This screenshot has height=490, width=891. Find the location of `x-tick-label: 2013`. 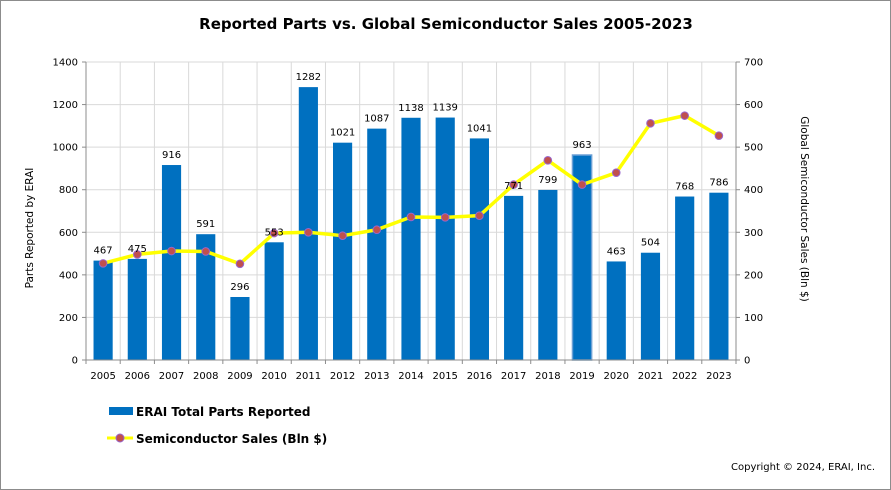

x-tick-label: 2013 is located at coordinates (376, 376).